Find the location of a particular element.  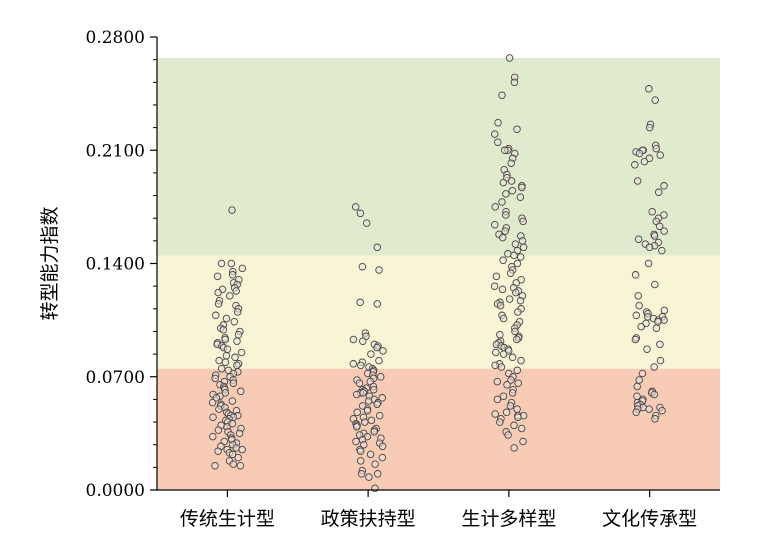

x-tick-label: 政策扶持型 is located at coordinates (368, 519).